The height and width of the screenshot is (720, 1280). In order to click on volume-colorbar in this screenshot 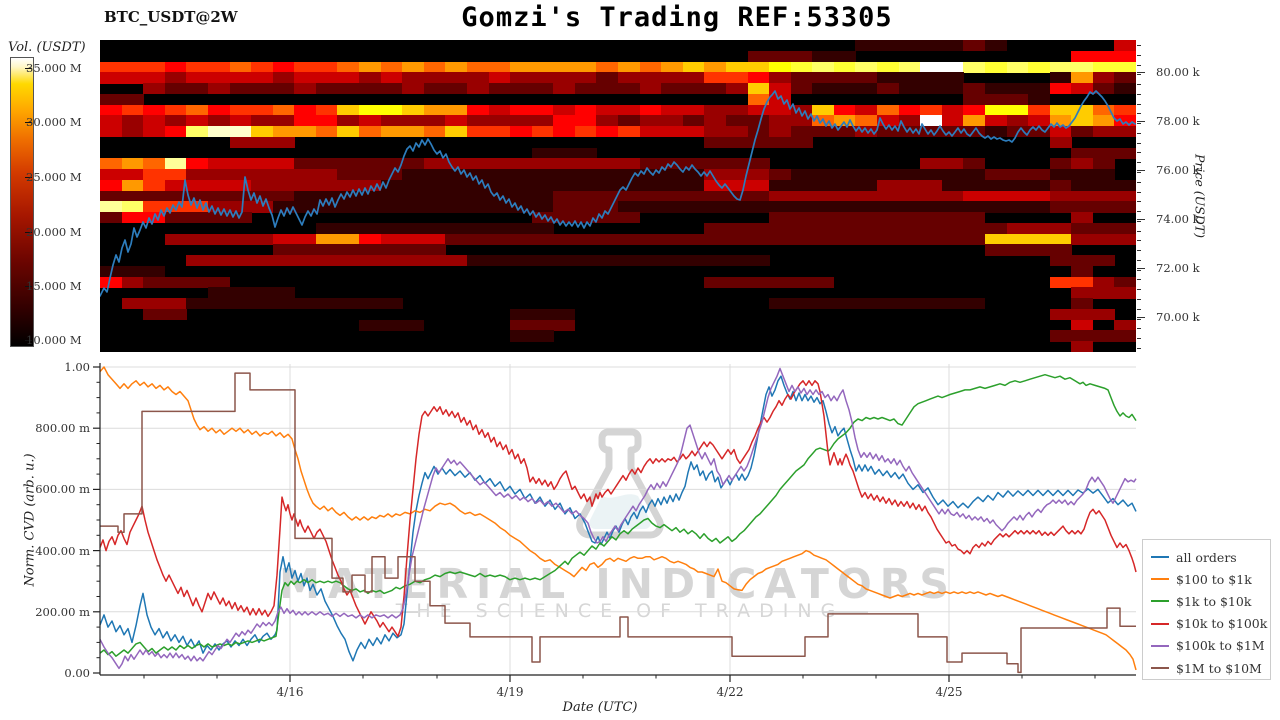, I will do `click(22, 202)`.